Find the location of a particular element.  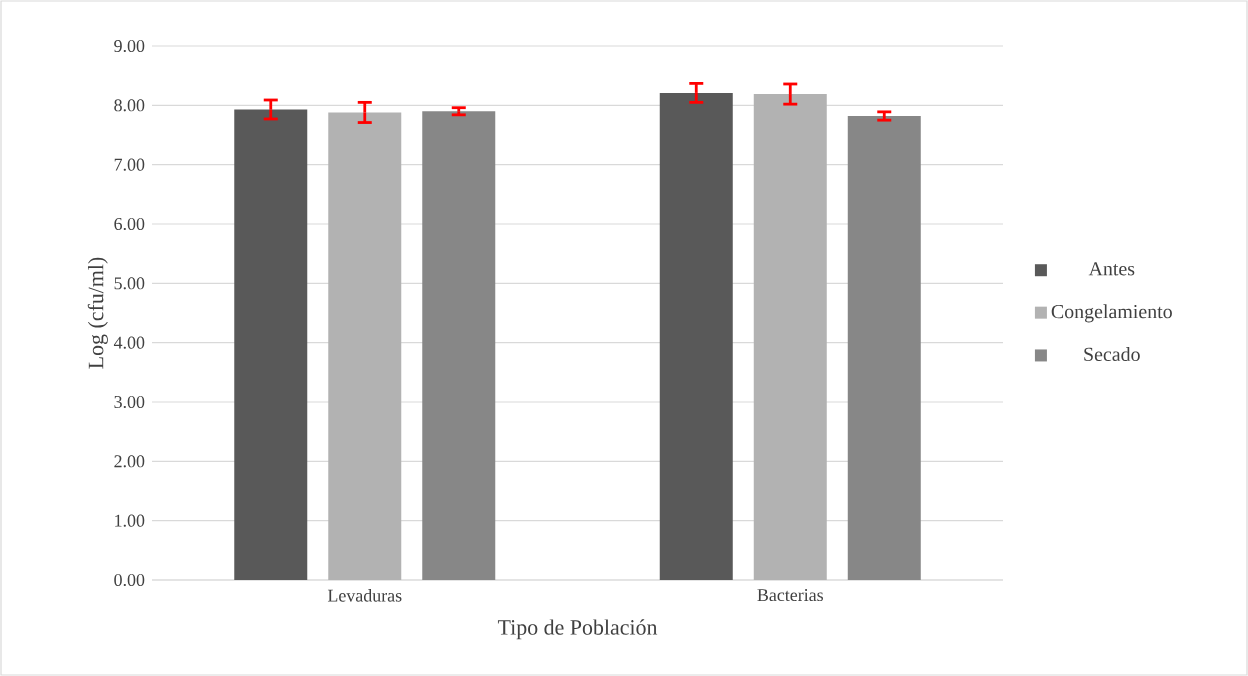

y-tick-label: 9.00 is located at coordinates (129, 46).